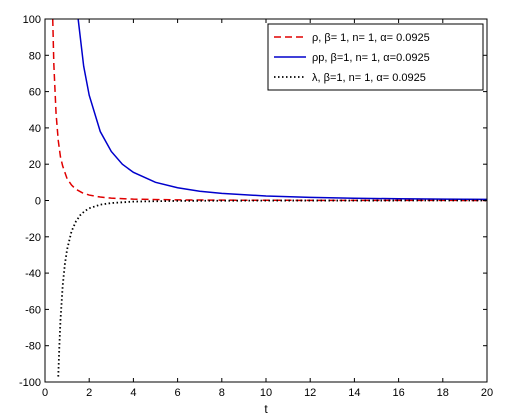  What do you see at coordinates (178, 393) in the screenshot?
I see `x-tick-label: 6` at bounding box center [178, 393].